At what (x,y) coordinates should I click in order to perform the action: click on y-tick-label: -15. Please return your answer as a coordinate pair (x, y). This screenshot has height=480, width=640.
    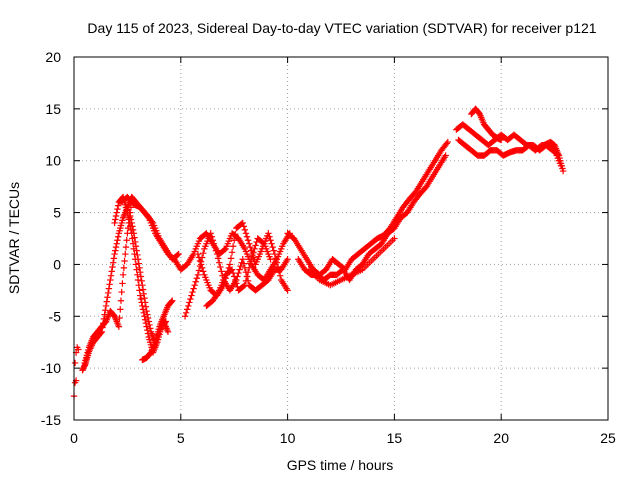
    Looking at the image, I should click on (51, 420).